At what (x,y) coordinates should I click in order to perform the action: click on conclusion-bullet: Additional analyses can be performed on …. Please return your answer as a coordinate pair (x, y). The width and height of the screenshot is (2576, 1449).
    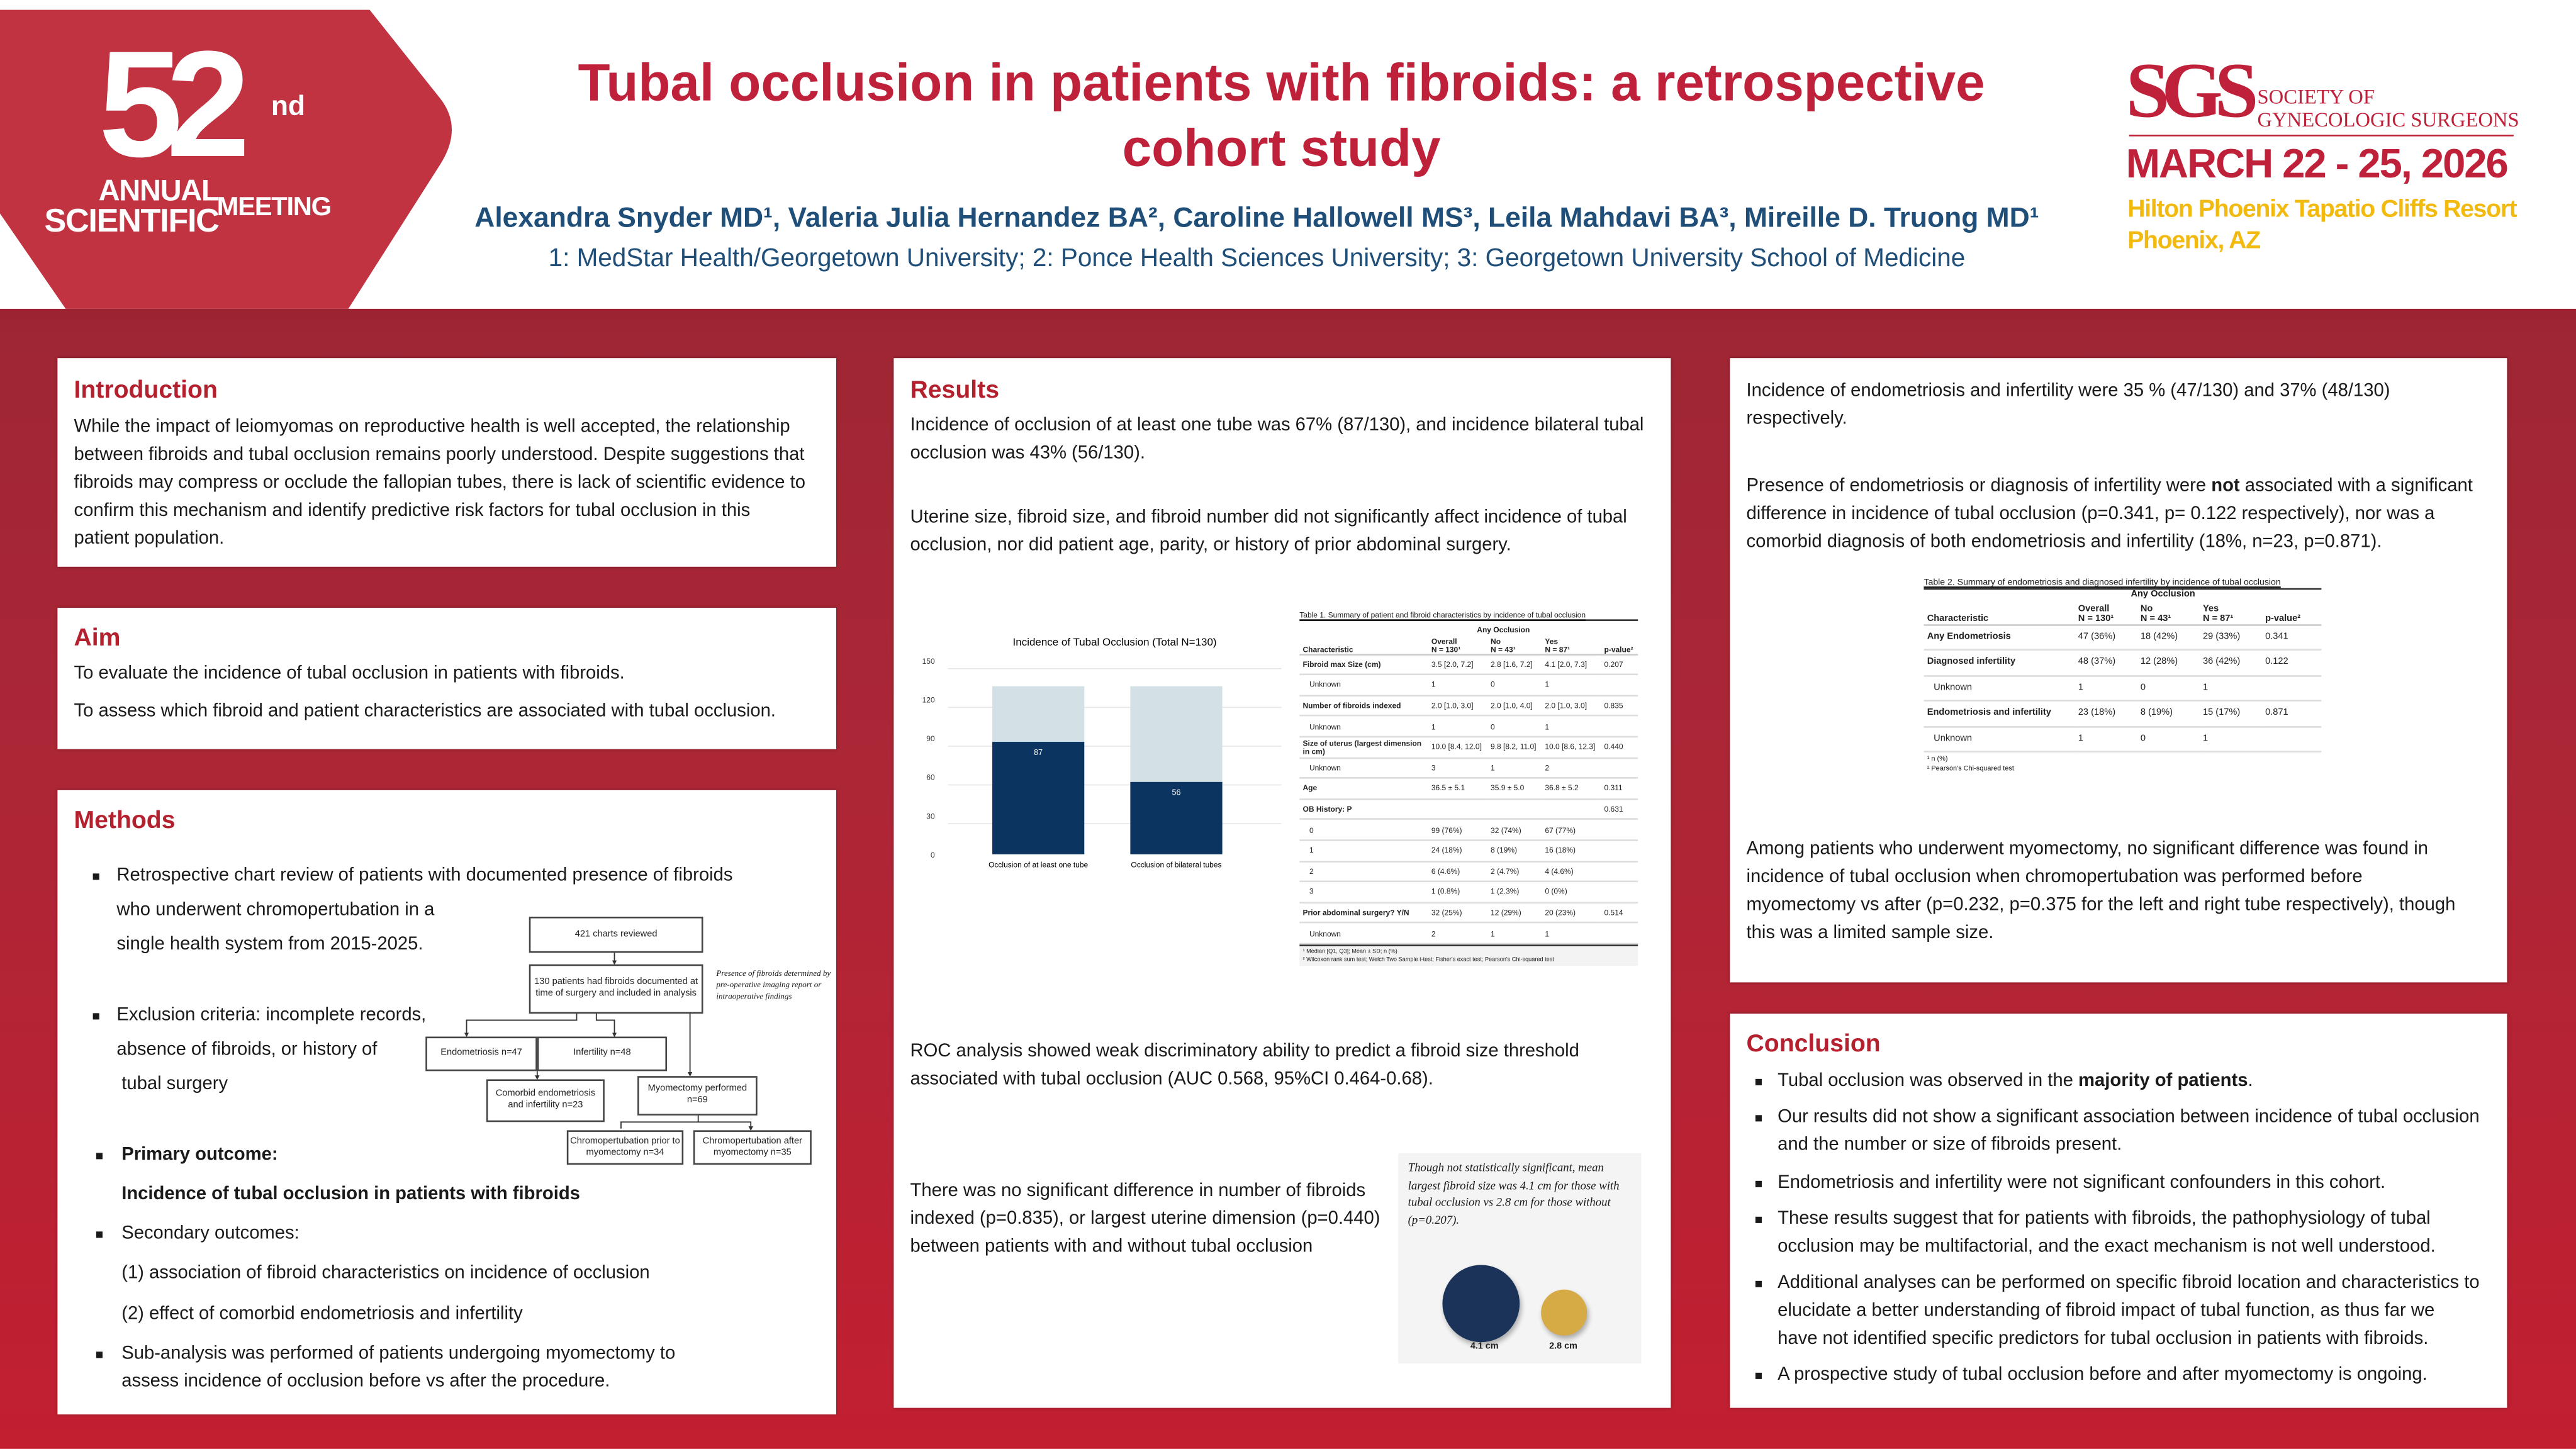
    Looking at the image, I should click on (2129, 1311).